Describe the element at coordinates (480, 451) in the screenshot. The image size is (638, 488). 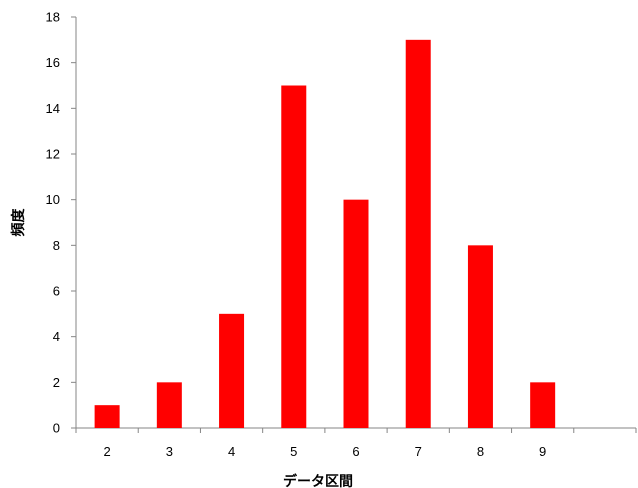
I see `x-tick-label: 8` at that location.